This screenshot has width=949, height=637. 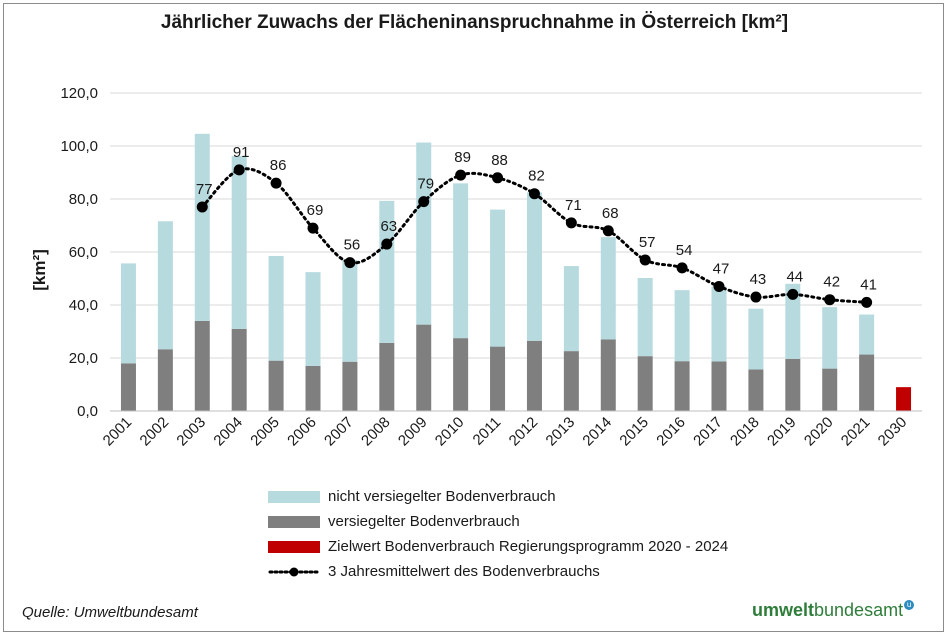 I want to click on mean-data-label: 82, so click(x=536, y=176).